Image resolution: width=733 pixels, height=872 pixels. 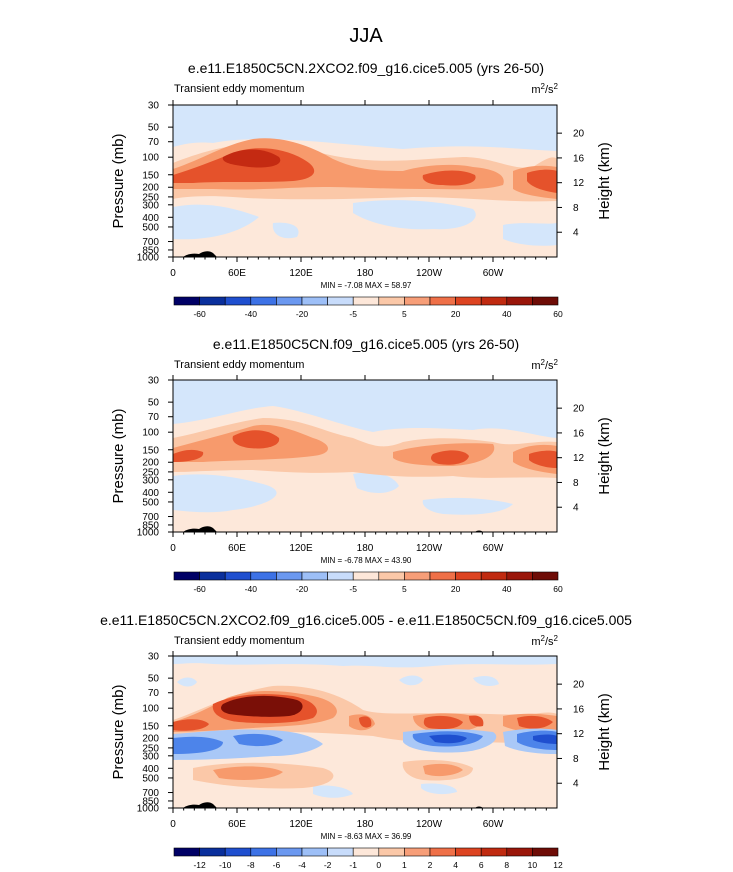 What do you see at coordinates (404, 865) in the screenshot?
I see `colorbar-label: 1` at bounding box center [404, 865].